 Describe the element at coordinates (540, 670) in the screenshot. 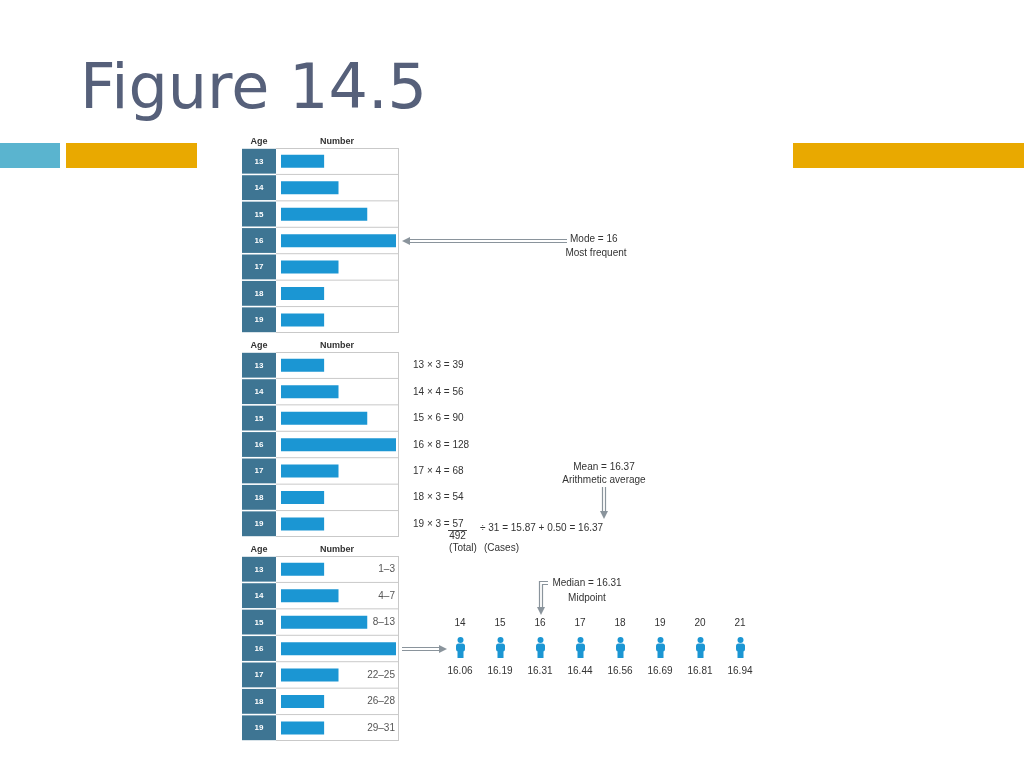

I see `text: 16.31` at that location.